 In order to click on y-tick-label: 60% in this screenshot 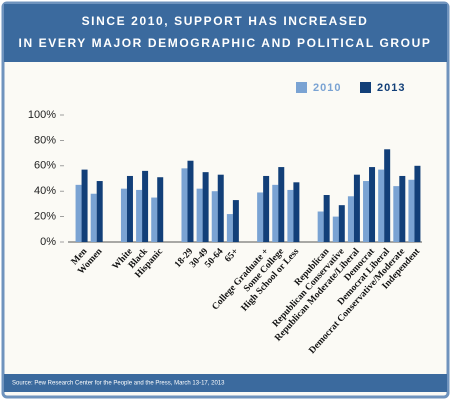, I will do `click(45, 166)`.